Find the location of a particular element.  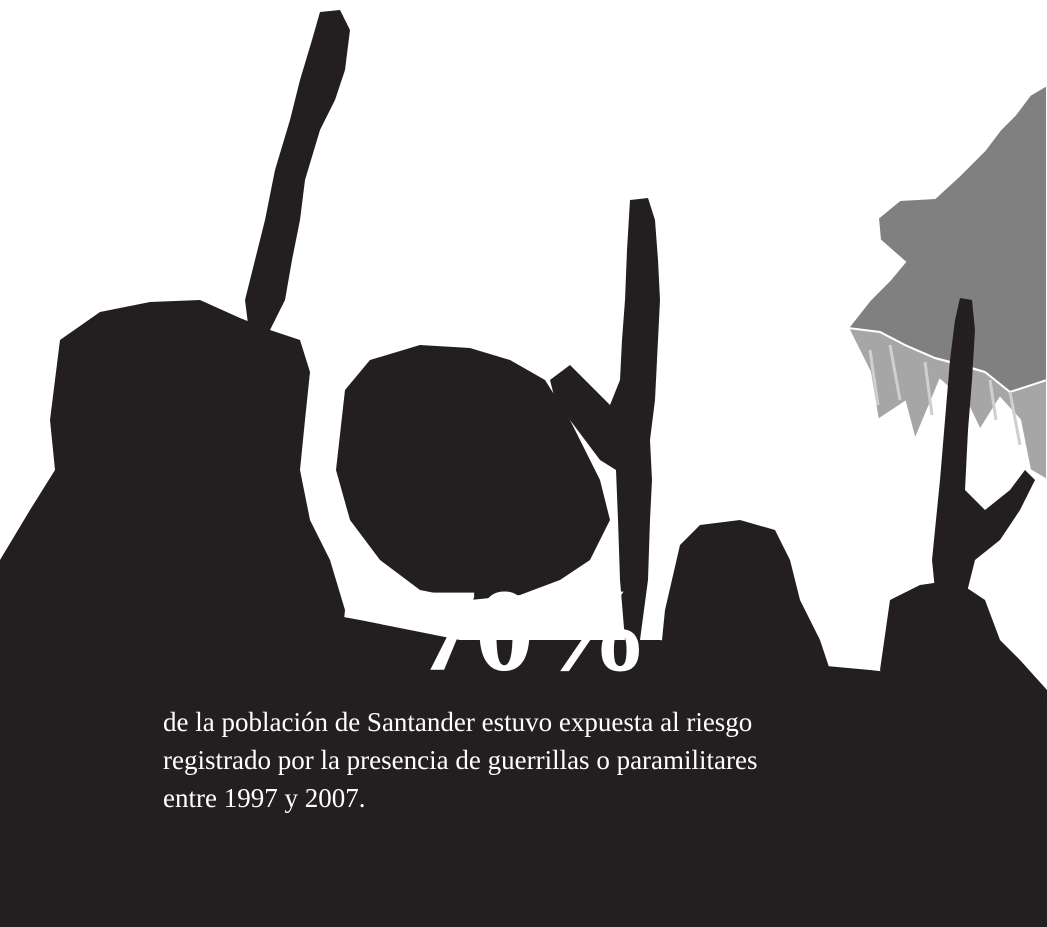

left-rifle-silhouette is located at coordinates (297, 175).